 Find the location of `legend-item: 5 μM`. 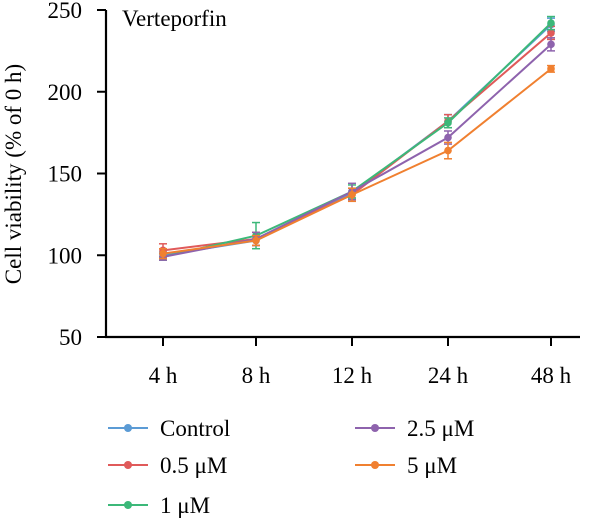

legend-item: 5 μM is located at coordinates (406, 465).